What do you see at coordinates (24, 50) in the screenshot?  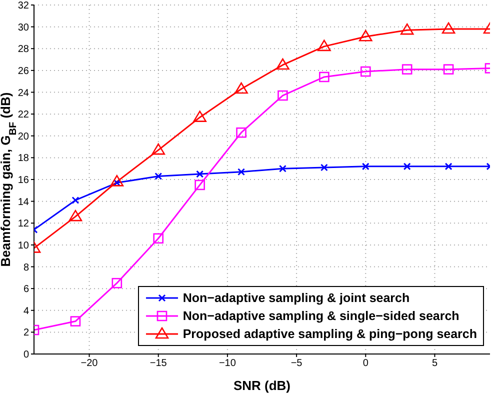 I see `y-tick-label: 28` at bounding box center [24, 50].